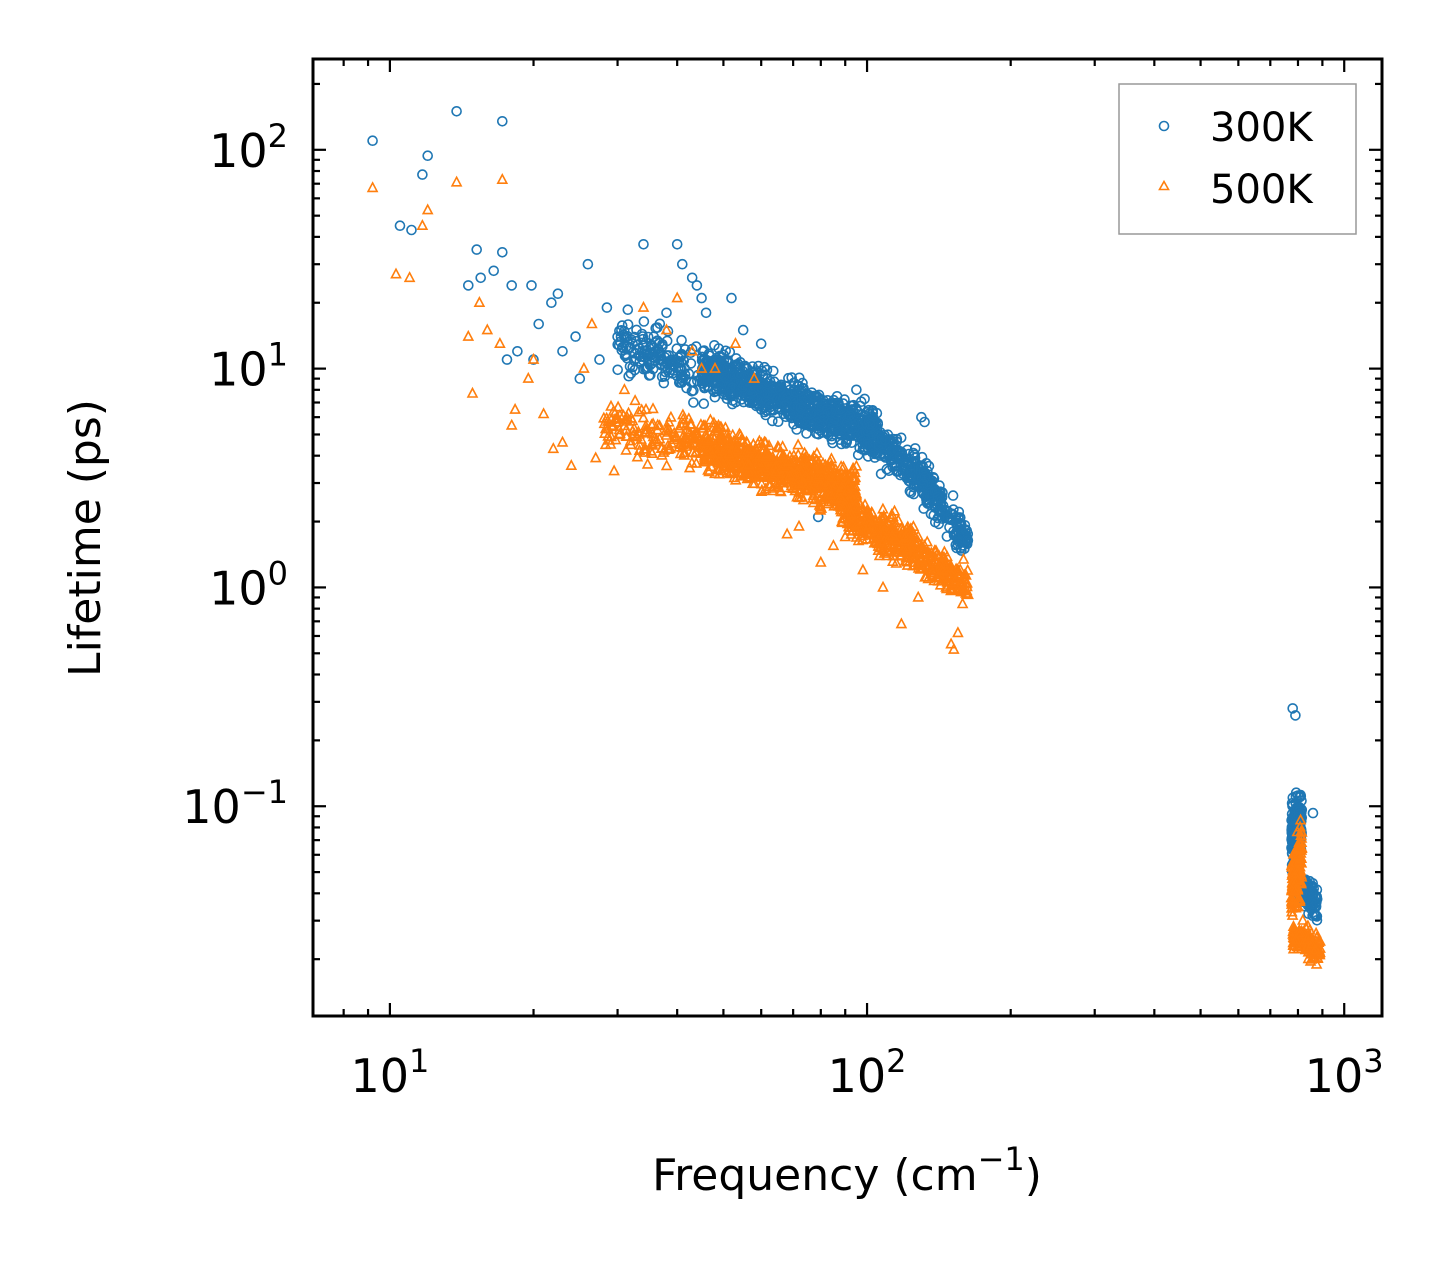 The image size is (1452, 1265). What do you see at coordinates (1237, 159) in the screenshot?
I see `legend: 300K 500K` at bounding box center [1237, 159].